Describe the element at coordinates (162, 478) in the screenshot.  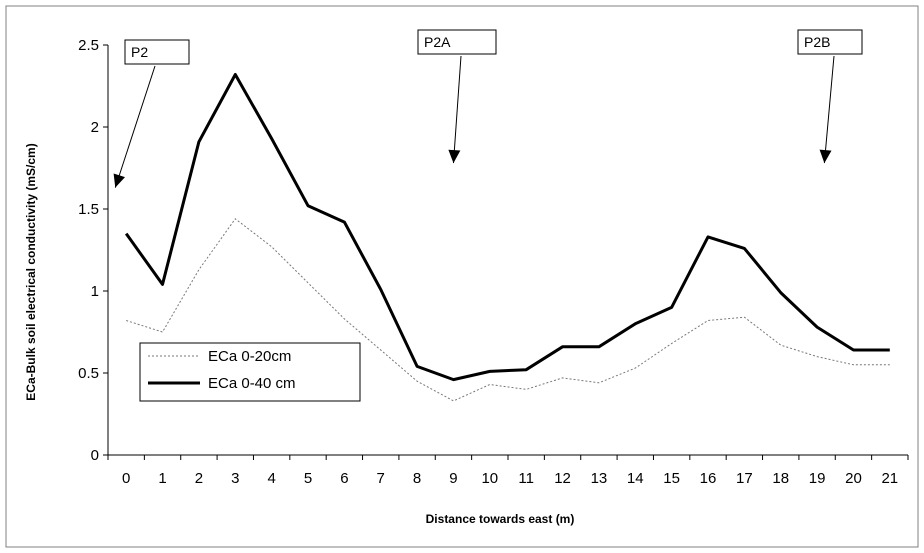
I see `x-tick-label: 1` at that location.